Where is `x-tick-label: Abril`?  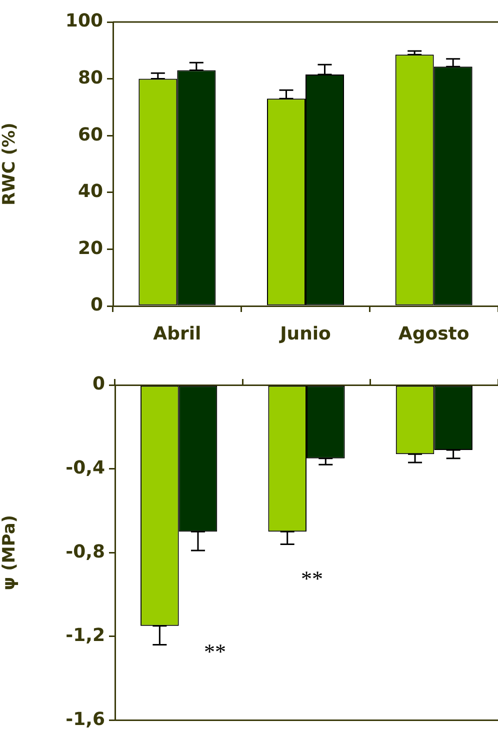
x-tick-label: Abril is located at coordinates (177, 333).